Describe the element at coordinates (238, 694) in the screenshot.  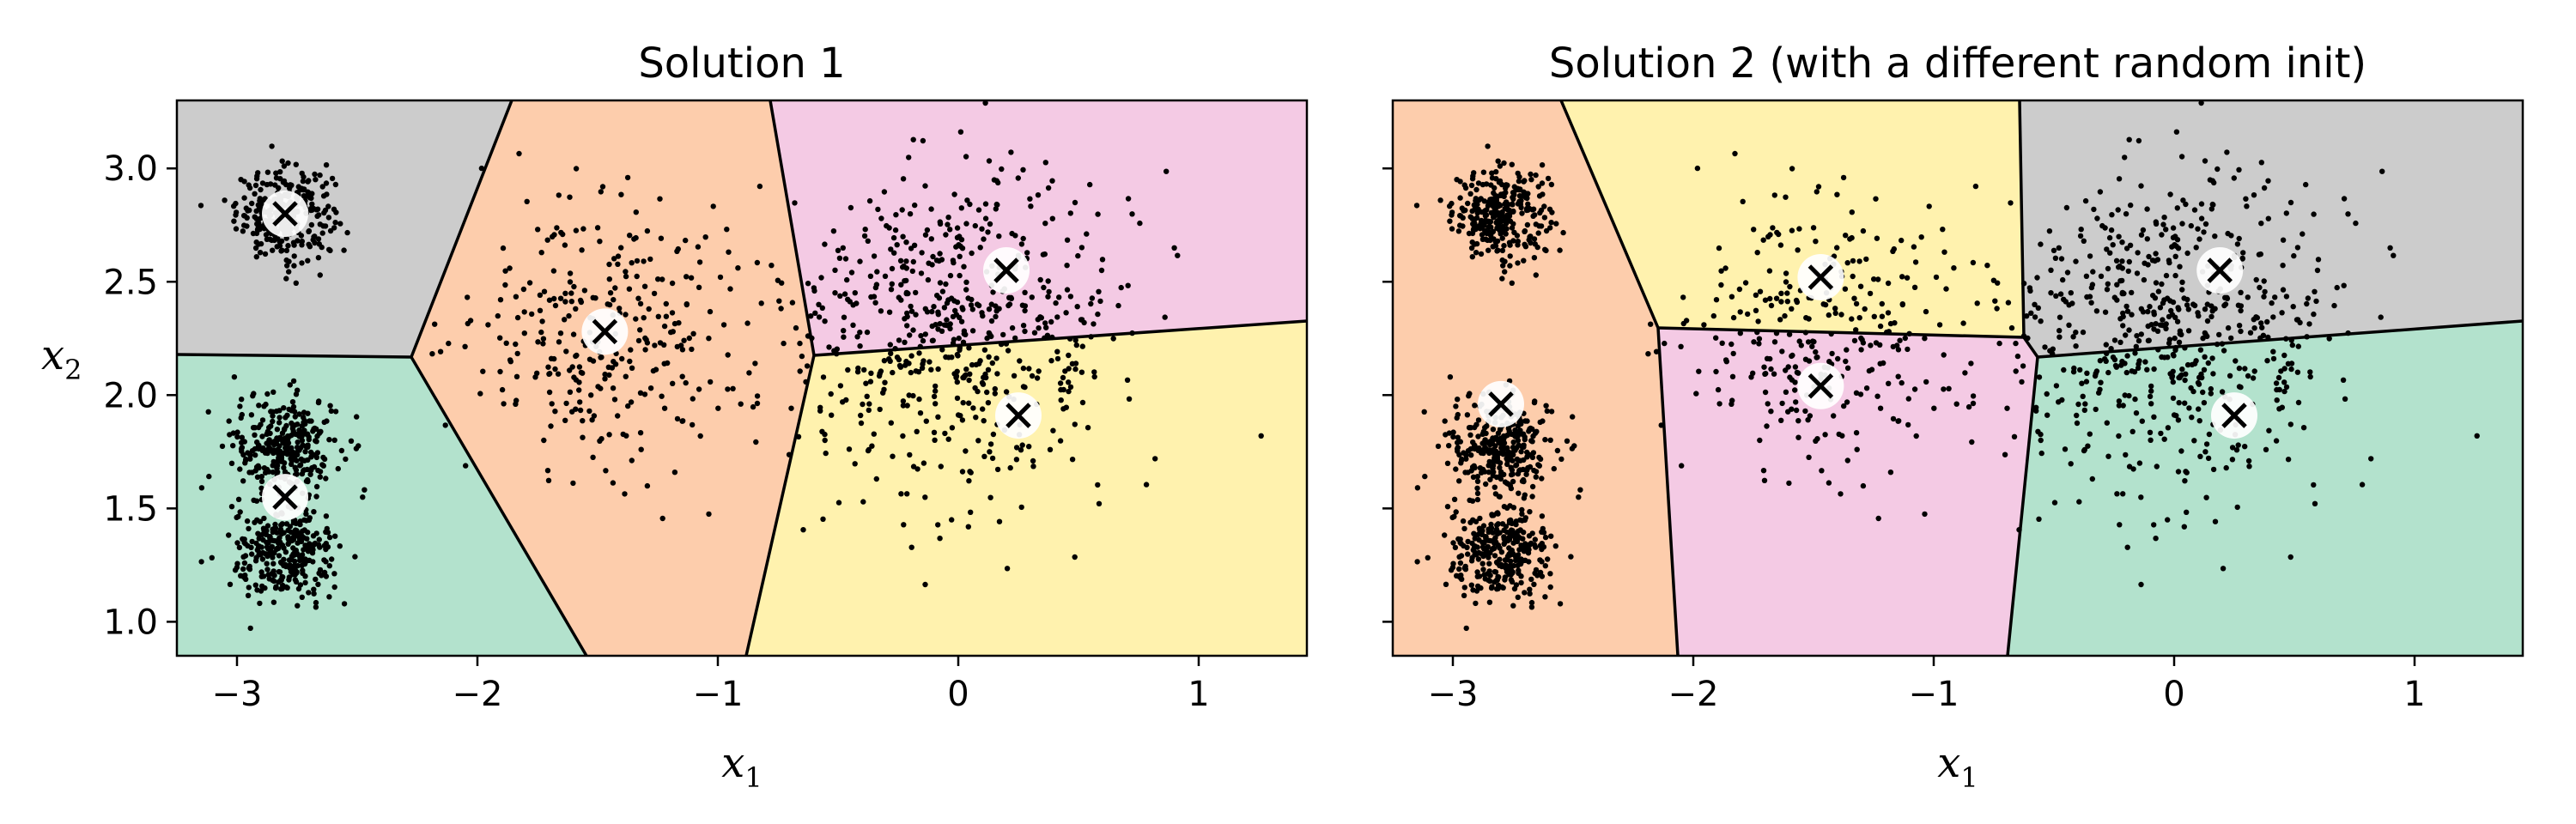
I see `x-tick-label: −3` at that location.